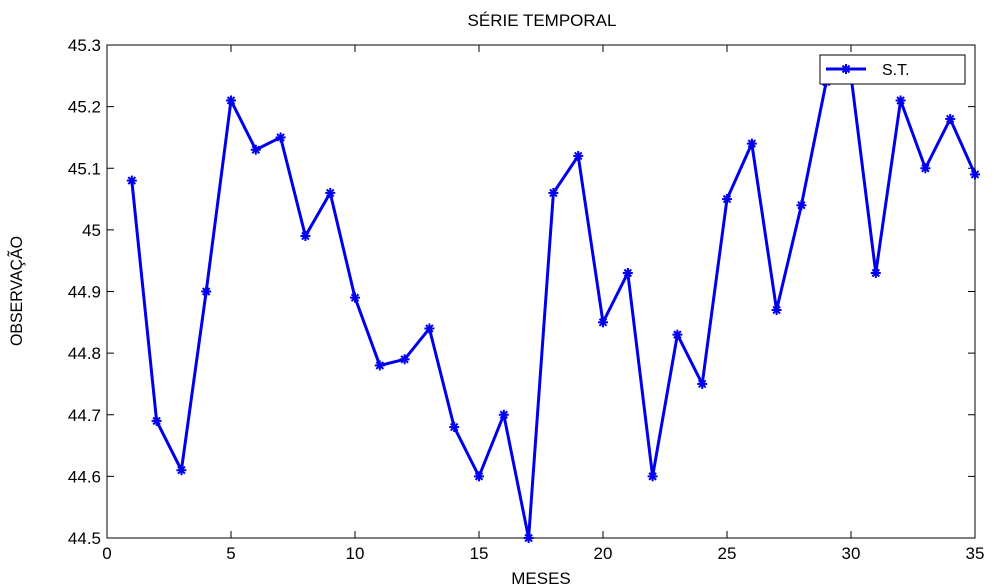  Describe the element at coordinates (727, 553) in the screenshot. I see `x-tick-label: 25` at that location.